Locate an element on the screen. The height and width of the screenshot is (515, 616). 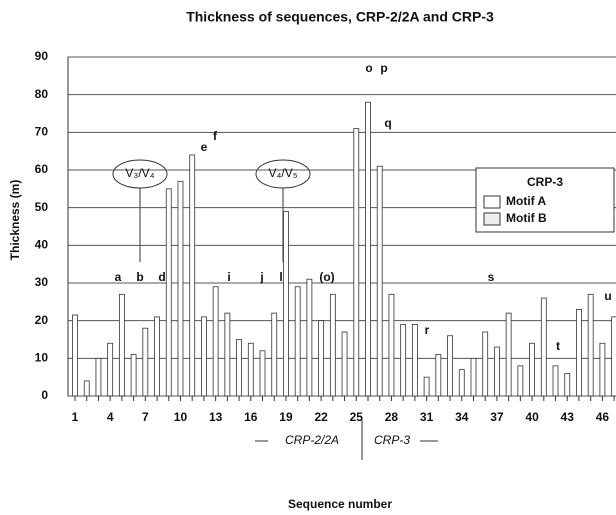
y-tick-label: 60 is located at coordinates (42, 169).